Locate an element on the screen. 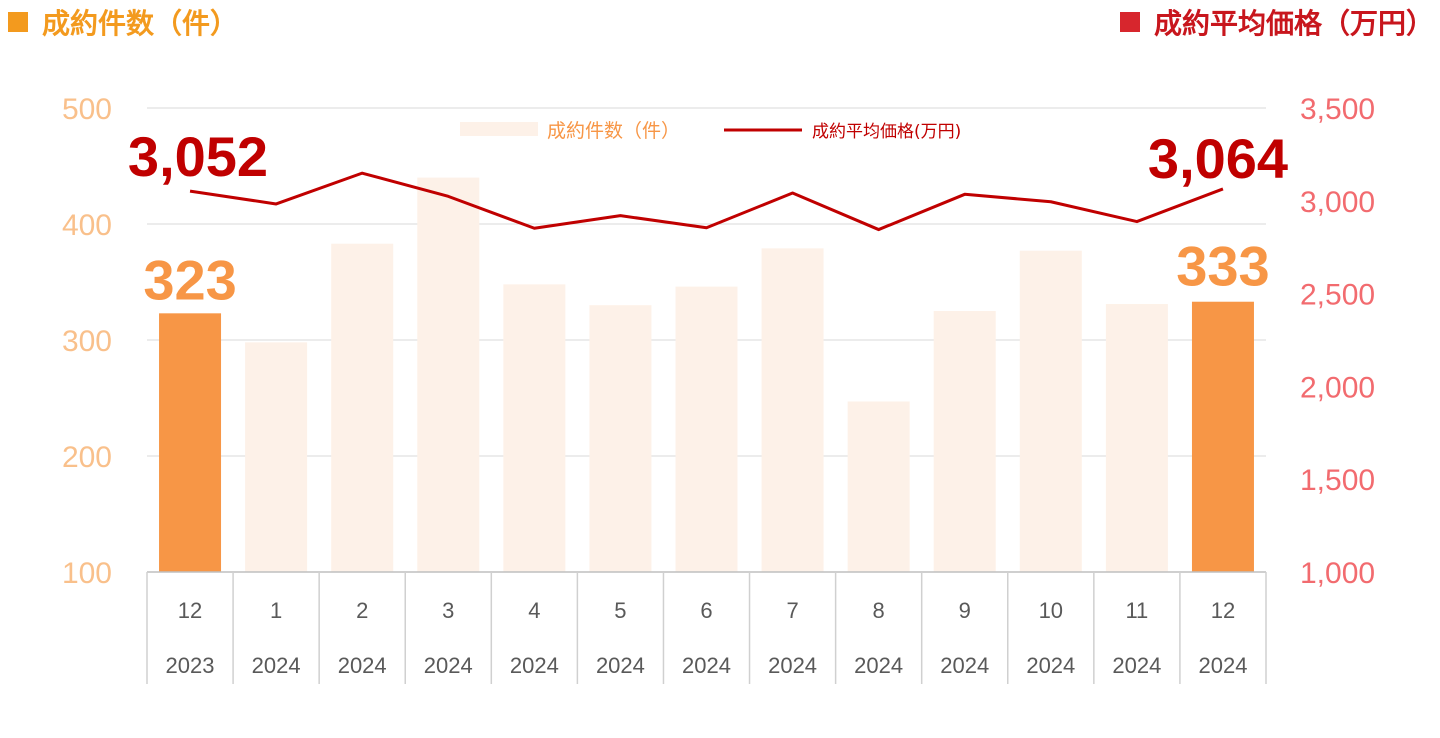  legend-bar-label: 成約件数（件） is located at coordinates (613, 131).